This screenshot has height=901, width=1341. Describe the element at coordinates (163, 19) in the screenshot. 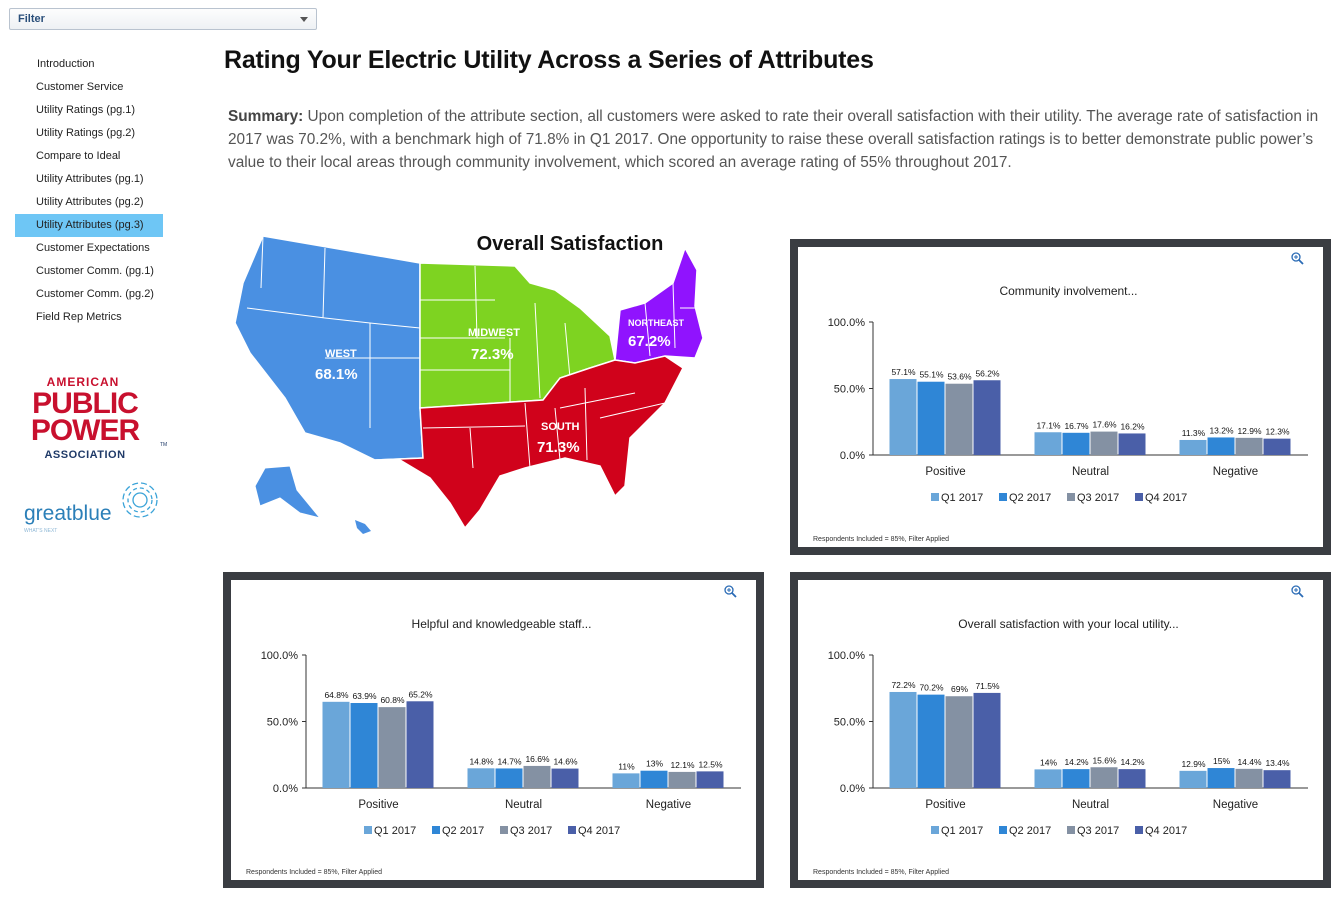

I see `filter-dropdown: Filter` at that location.